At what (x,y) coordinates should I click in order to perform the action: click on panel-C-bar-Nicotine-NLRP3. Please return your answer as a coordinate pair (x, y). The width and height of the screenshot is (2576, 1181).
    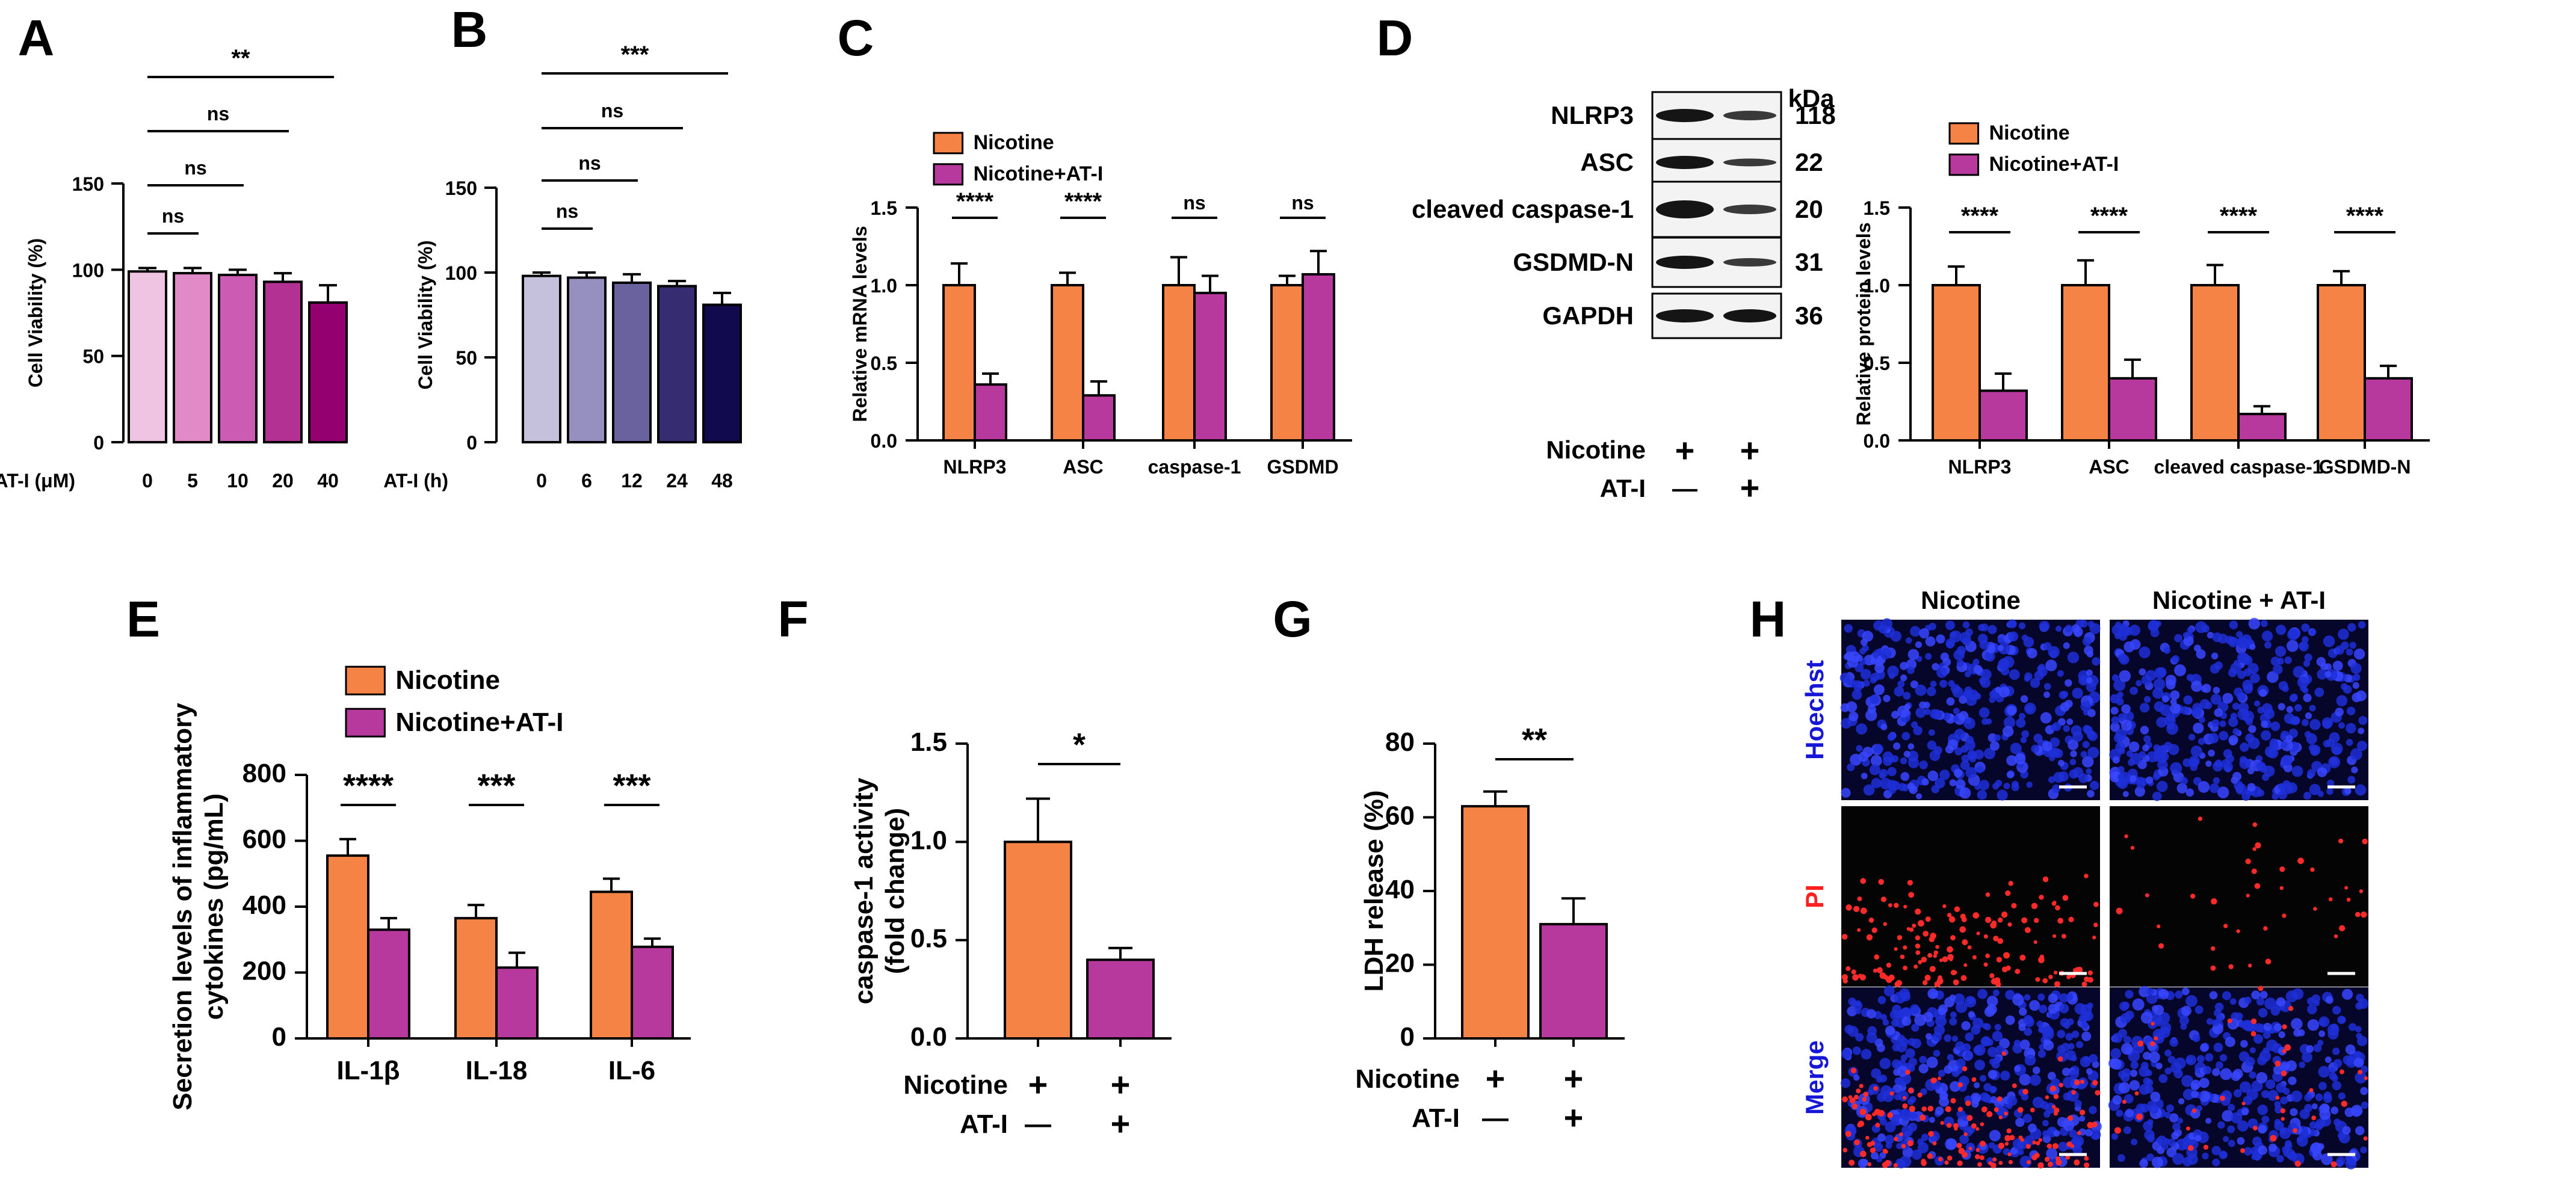
    Looking at the image, I should click on (959, 363).